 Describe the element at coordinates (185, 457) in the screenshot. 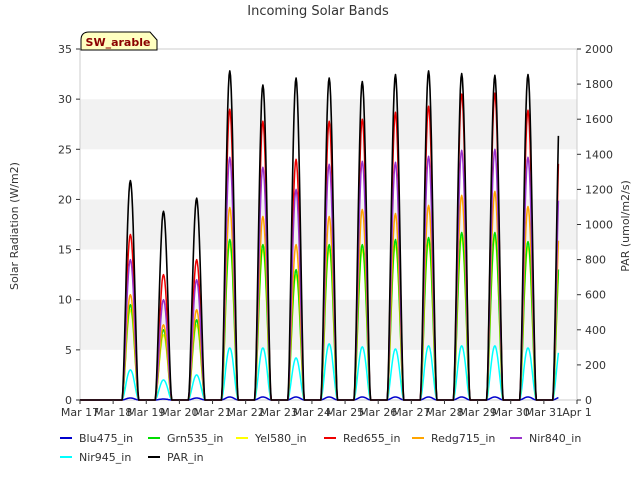

I see `legend-label: PAR_in` at that location.